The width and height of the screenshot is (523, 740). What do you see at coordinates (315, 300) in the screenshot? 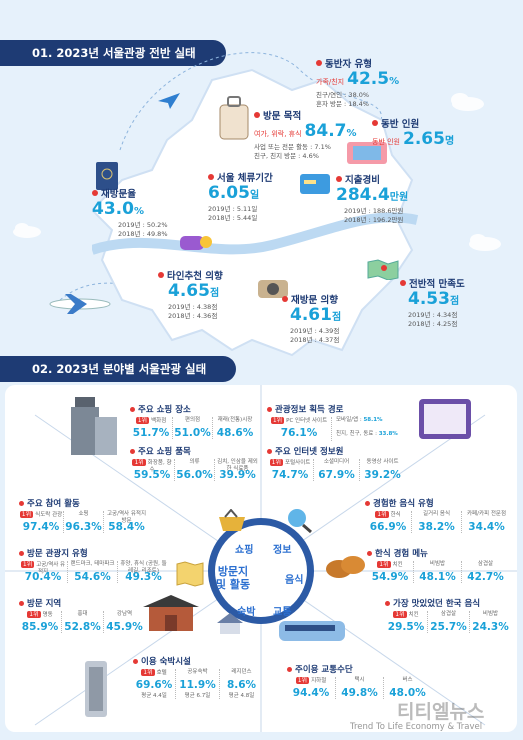
I see `revisit-intent-label: 재방문 의향` at bounding box center [315, 300].